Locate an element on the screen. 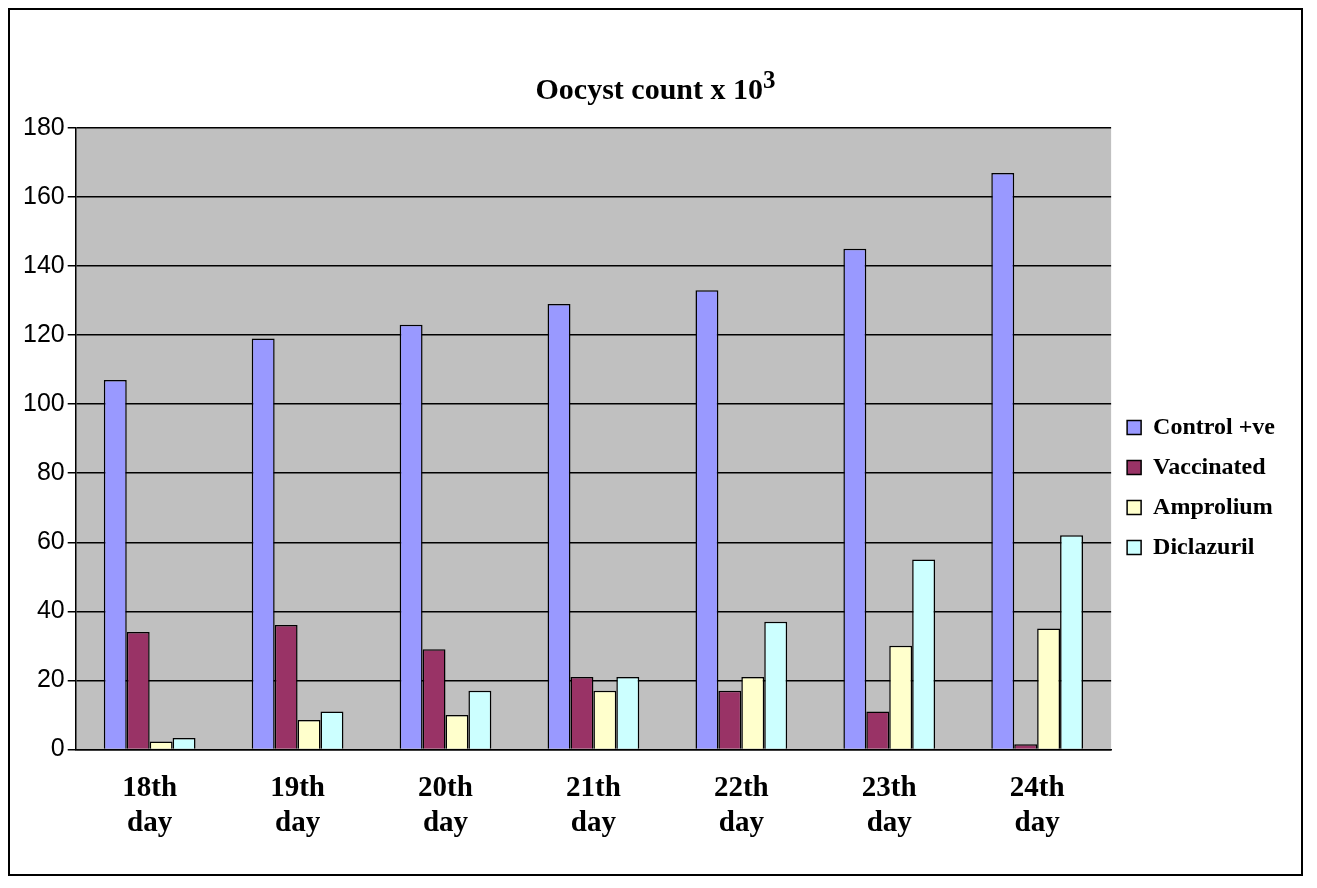  y-tick-label: 60 is located at coordinates (50, 540).